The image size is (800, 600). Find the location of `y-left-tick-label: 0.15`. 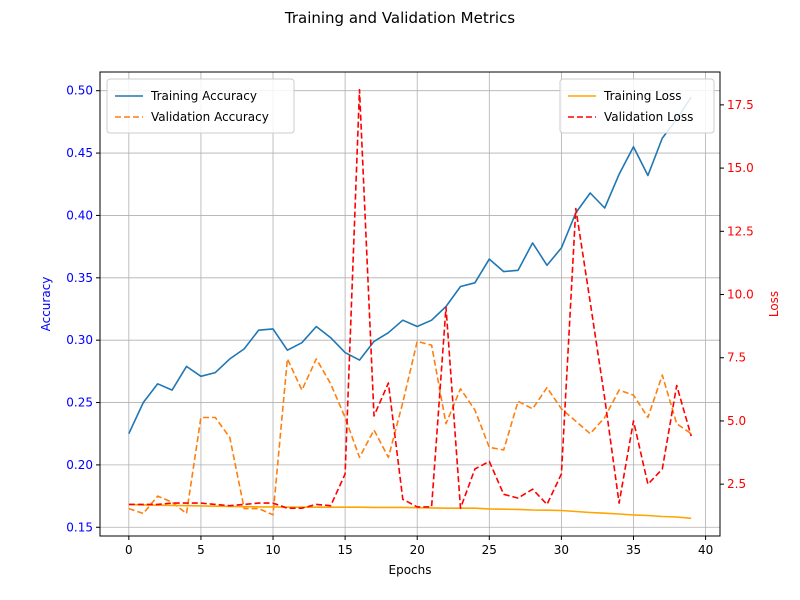

y-left-tick-label: 0.15 is located at coordinates (79, 527).